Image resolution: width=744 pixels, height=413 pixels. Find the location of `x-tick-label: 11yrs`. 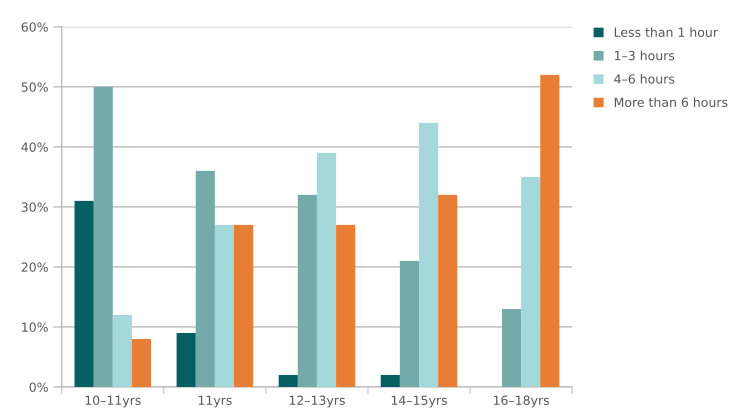

x-tick-label: 11yrs is located at coordinates (215, 402).